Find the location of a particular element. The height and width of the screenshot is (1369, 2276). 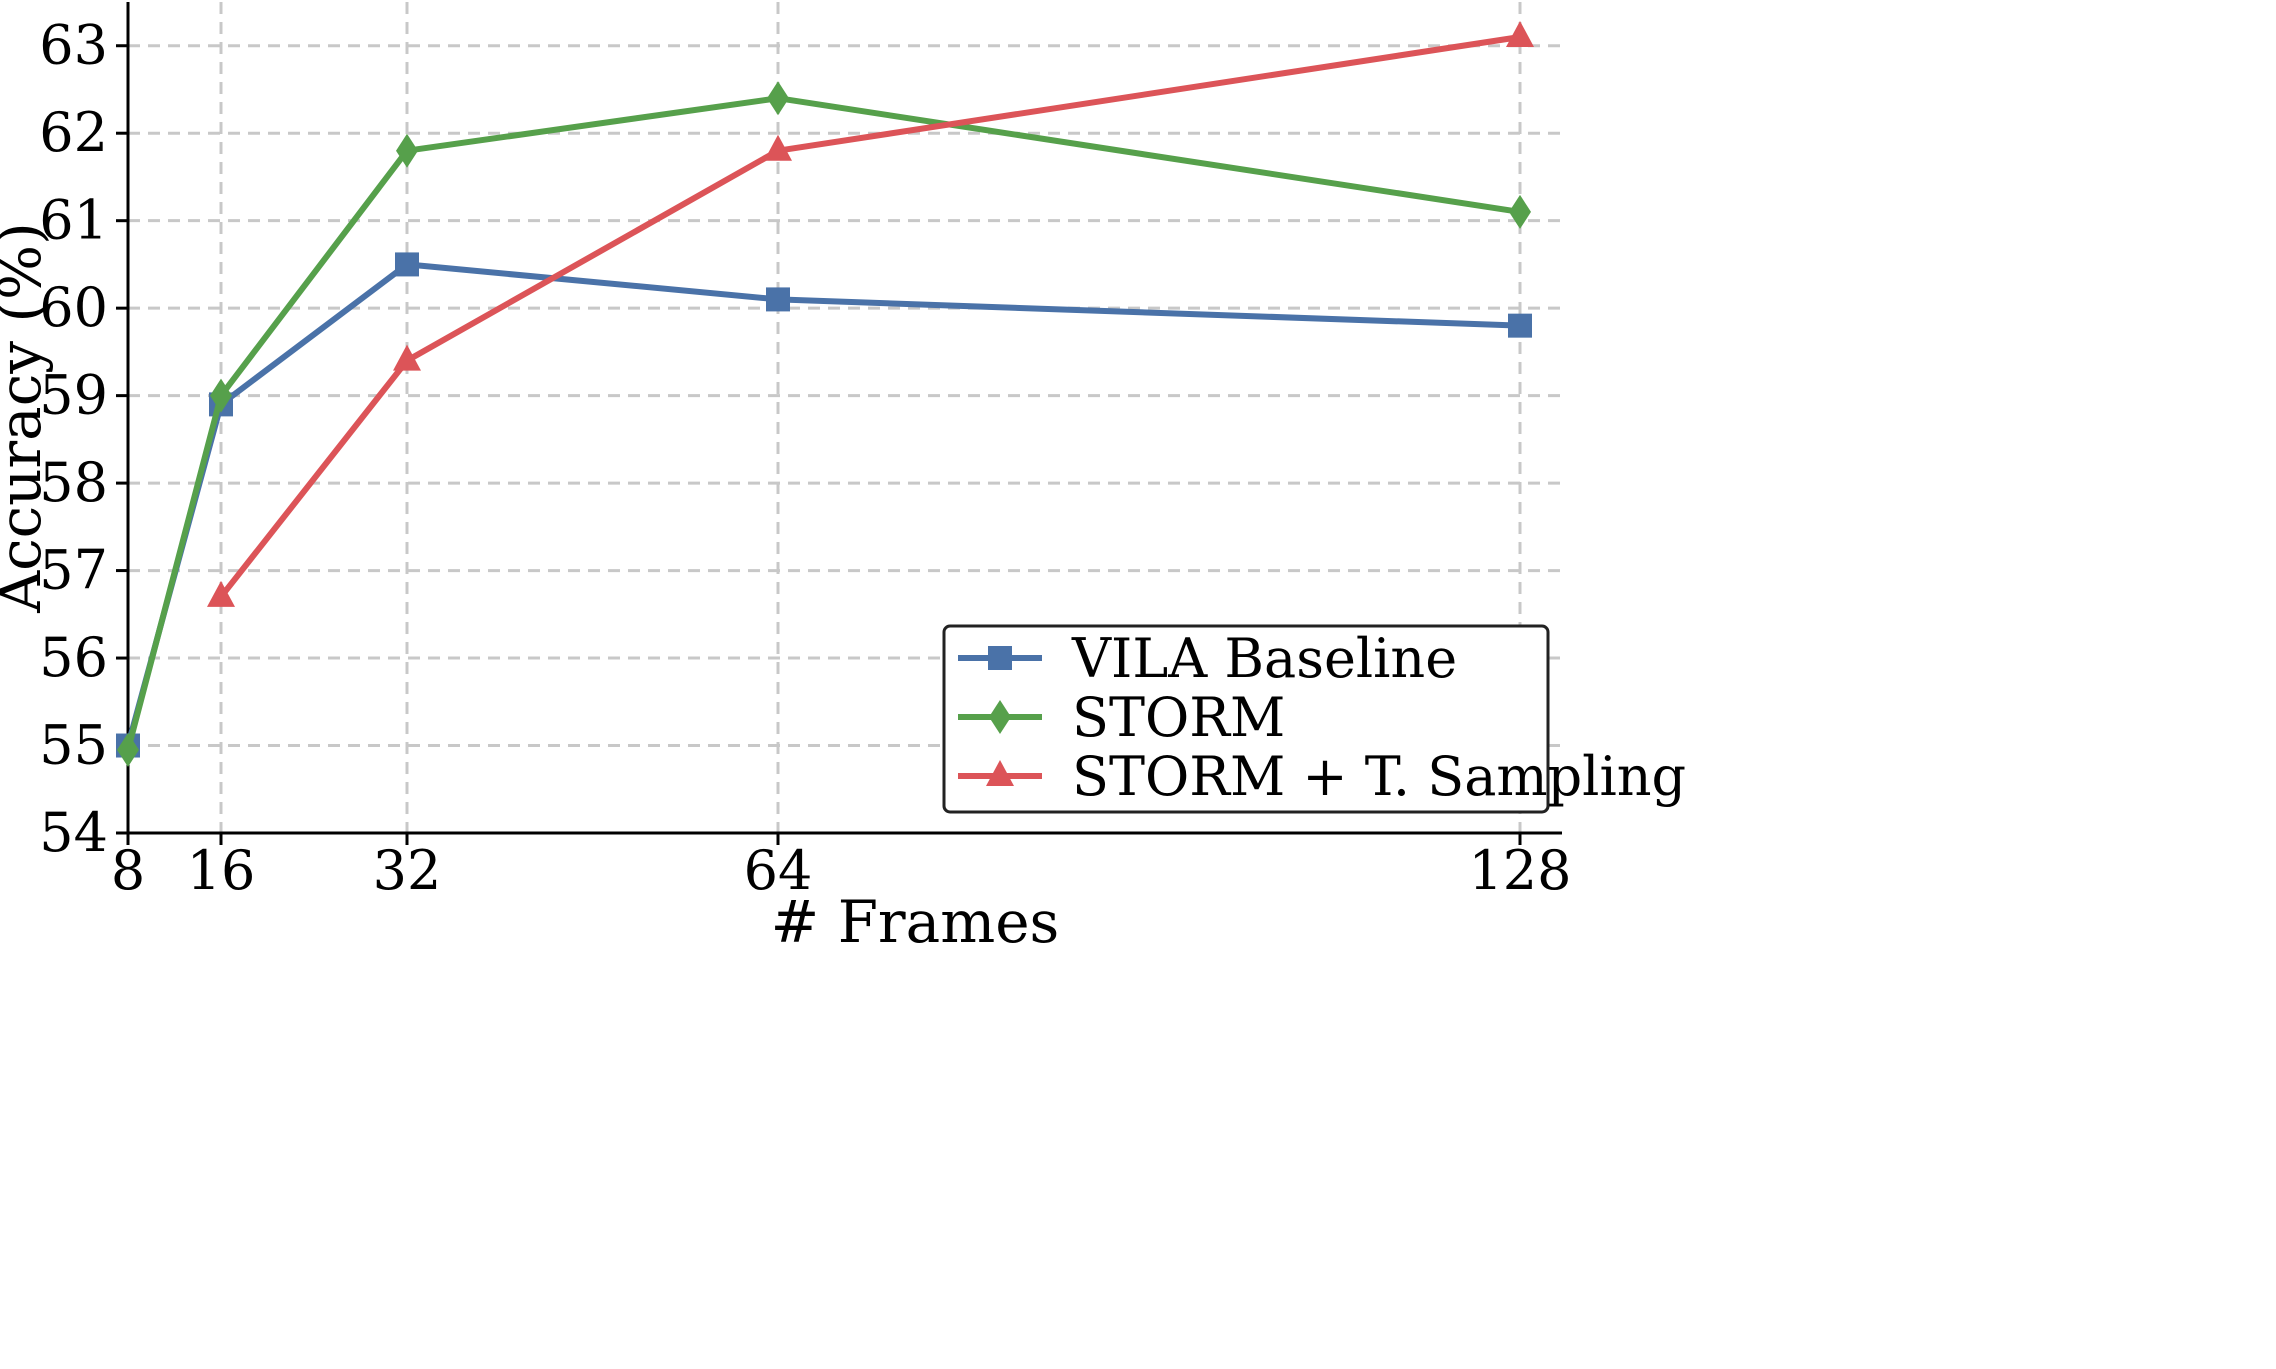

x-tick-label: 128 is located at coordinates (1519, 870).